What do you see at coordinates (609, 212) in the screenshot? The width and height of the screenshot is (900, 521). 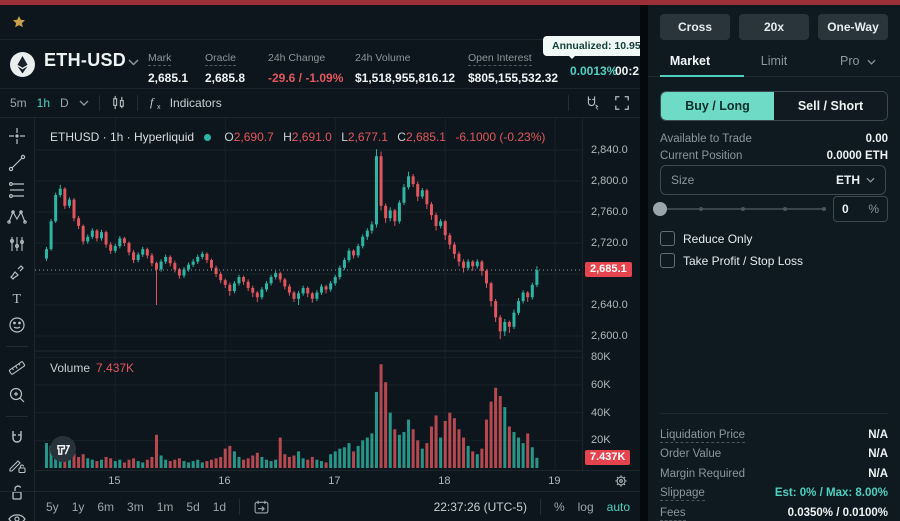 I see `axis-tick-label: 2,760.0` at bounding box center [609, 212].